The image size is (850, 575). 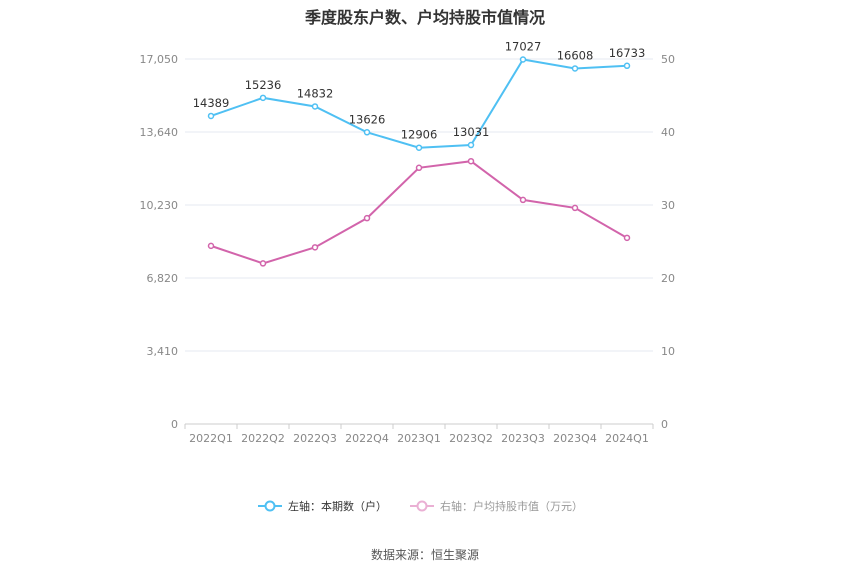 What do you see at coordinates (668, 132) in the screenshot?
I see `right-tick-label: 40` at bounding box center [668, 132].